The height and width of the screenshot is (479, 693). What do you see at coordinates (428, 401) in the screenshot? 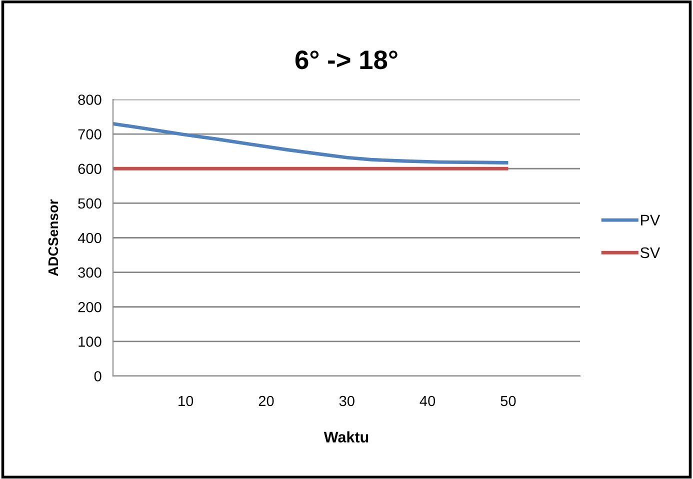
I see `x-tick-label: 40` at bounding box center [428, 401].